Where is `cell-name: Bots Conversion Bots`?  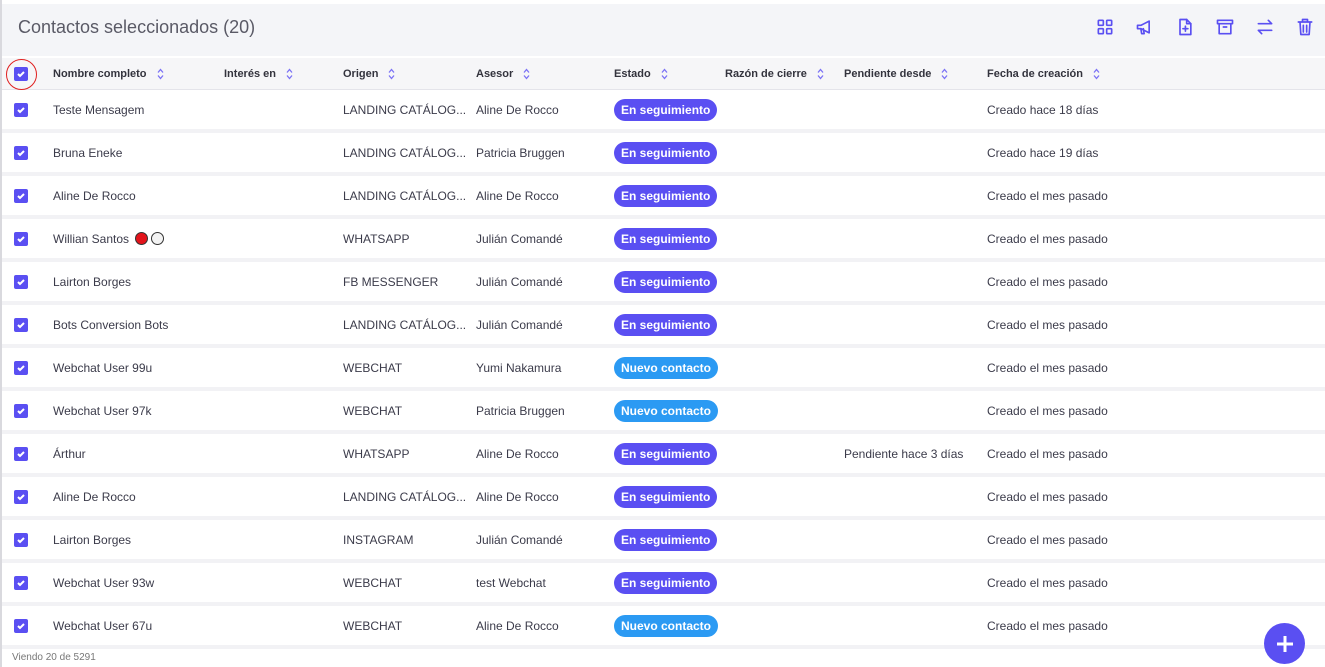 cell-name: Bots Conversion Bots is located at coordinates (111, 324).